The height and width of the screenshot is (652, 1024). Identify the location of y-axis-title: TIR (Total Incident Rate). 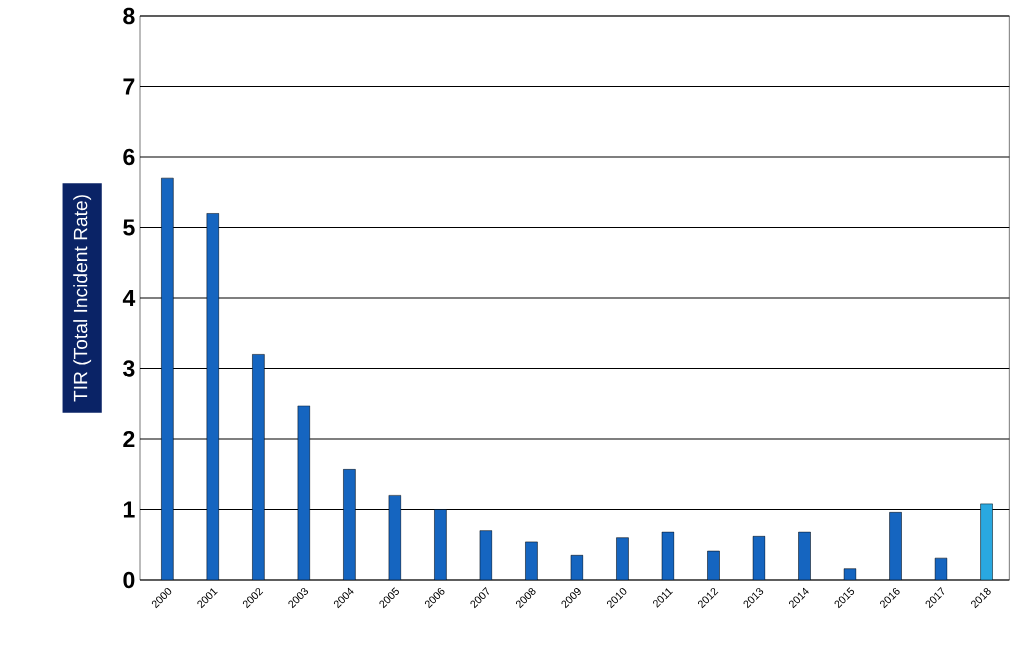
(82, 298).